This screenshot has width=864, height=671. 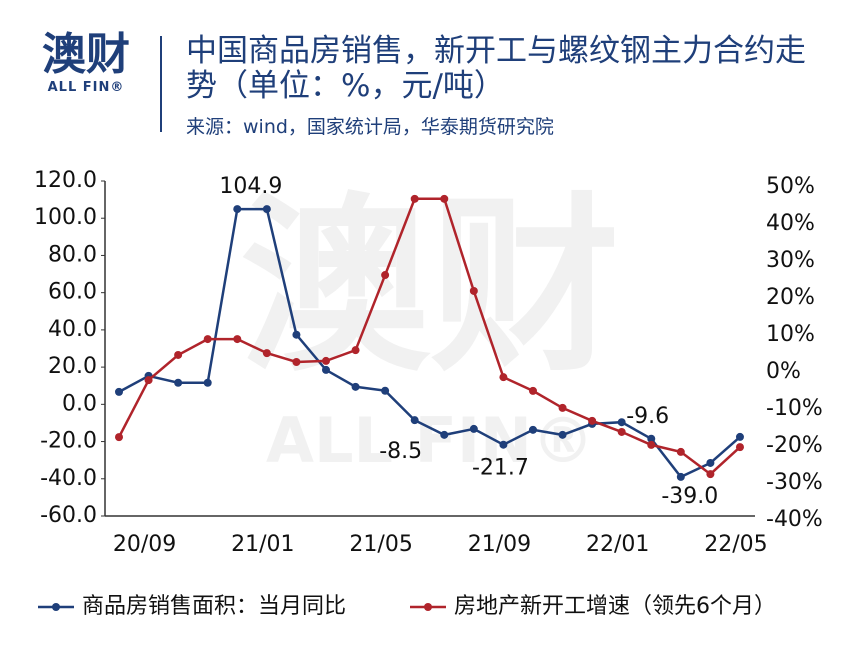 What do you see at coordinates (430, 440) in the screenshot?
I see `watermark-sub: ALL FIN®` at bounding box center [430, 440].